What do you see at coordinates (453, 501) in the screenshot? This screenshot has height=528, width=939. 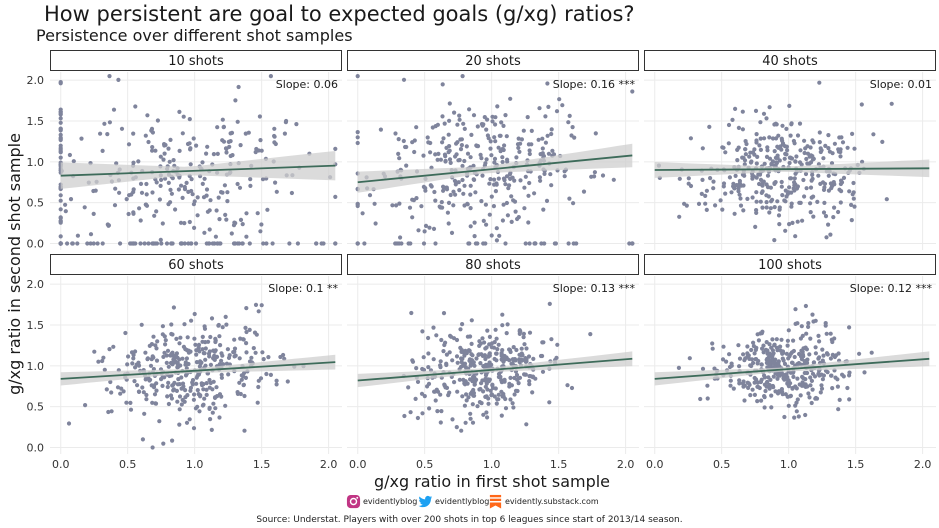 I see `twitter-handle: evidentlyblog` at bounding box center [453, 501].